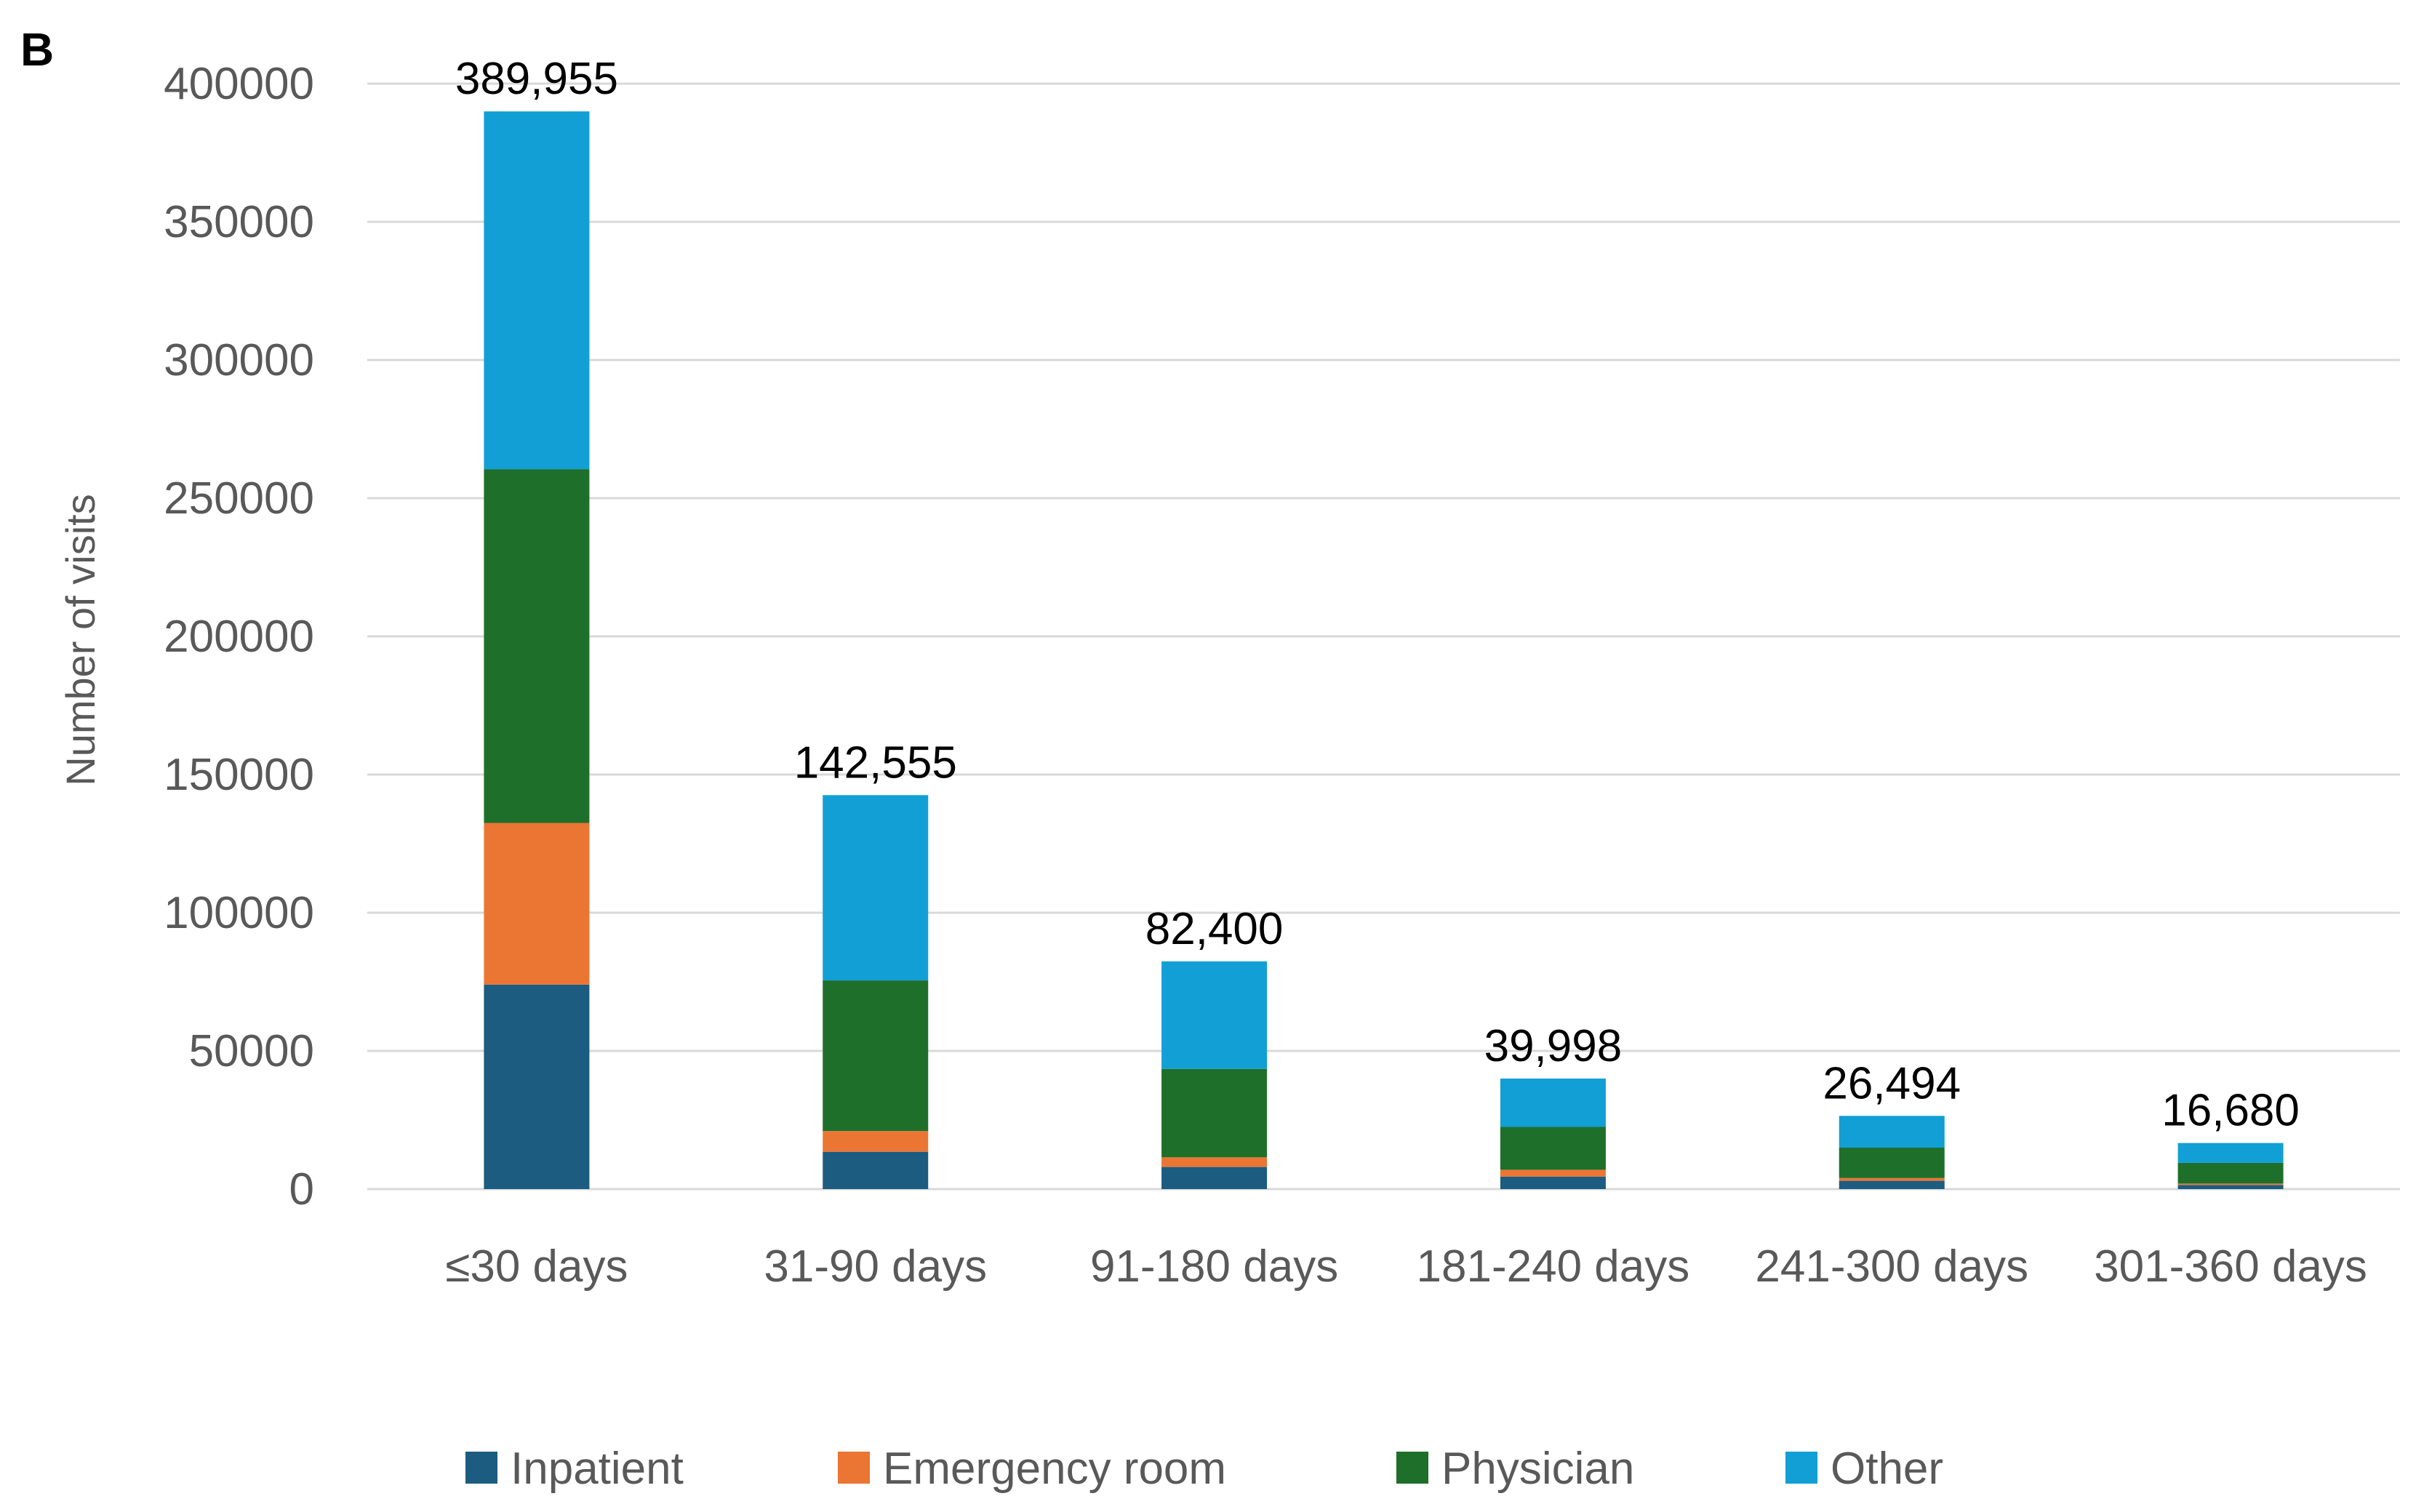  Describe the element at coordinates (301, 1189) in the screenshot. I see `y-tick-label: 0` at that location.